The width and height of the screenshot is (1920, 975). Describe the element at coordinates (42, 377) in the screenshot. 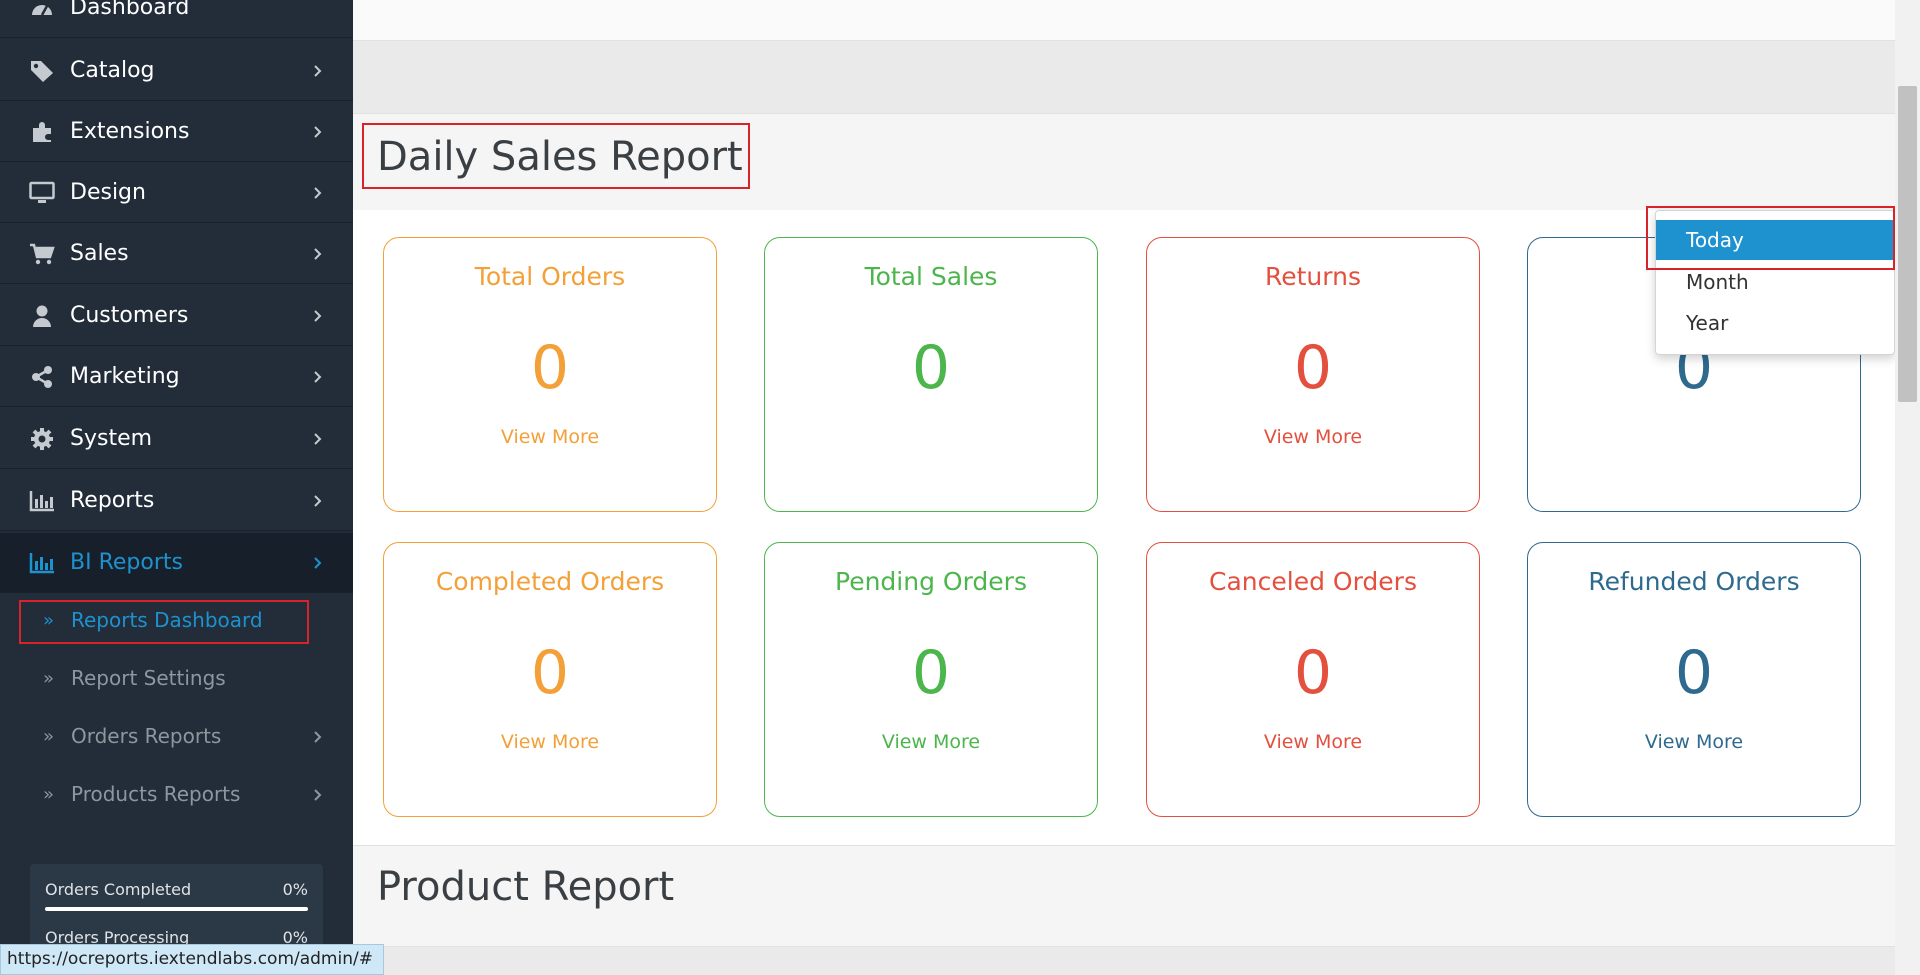

I see `share-icon` at that location.